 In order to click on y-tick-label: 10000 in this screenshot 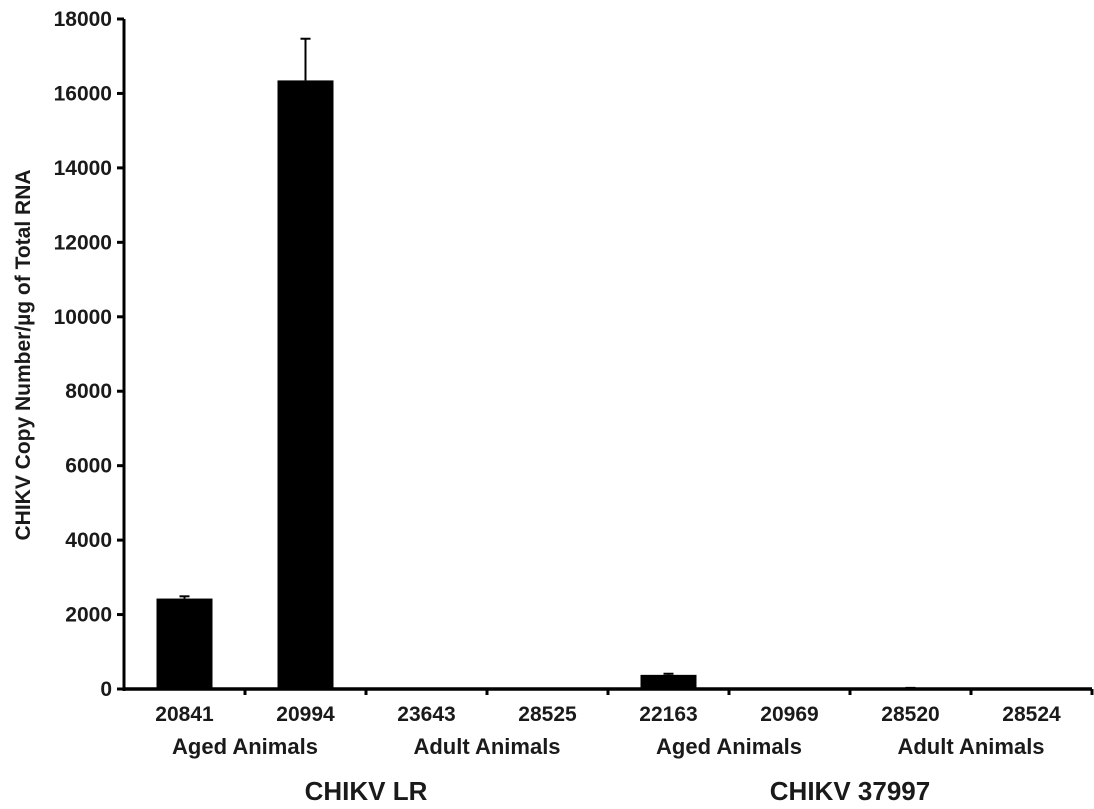, I will do `click(83, 317)`.